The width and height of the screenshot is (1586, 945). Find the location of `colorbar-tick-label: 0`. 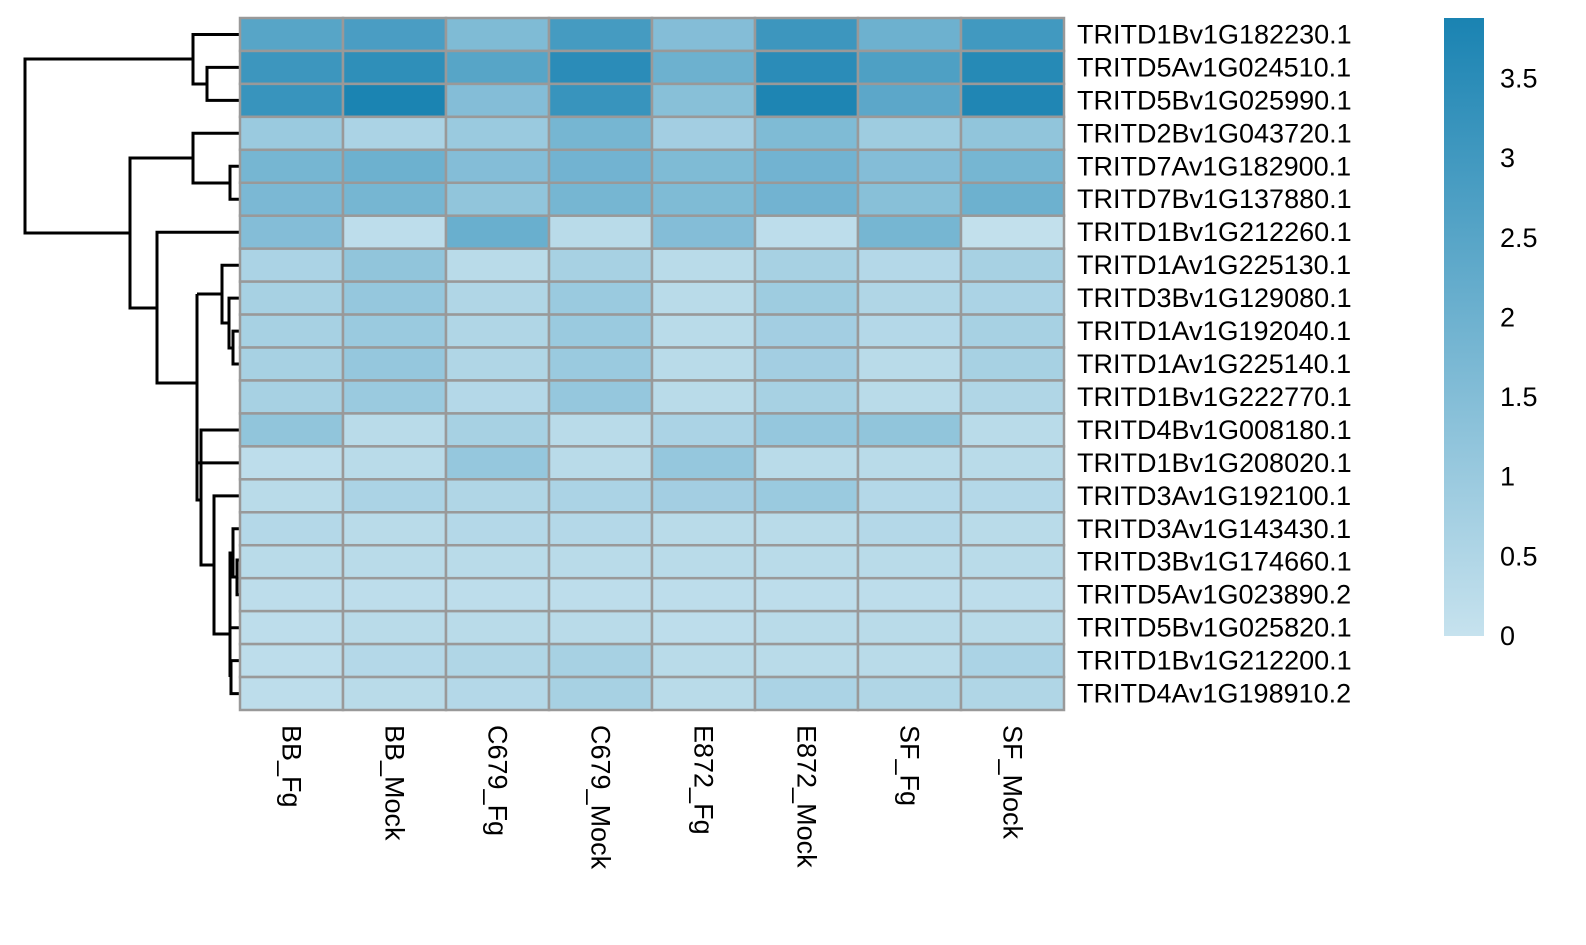

colorbar-tick-label: 0 is located at coordinates (1507, 636).